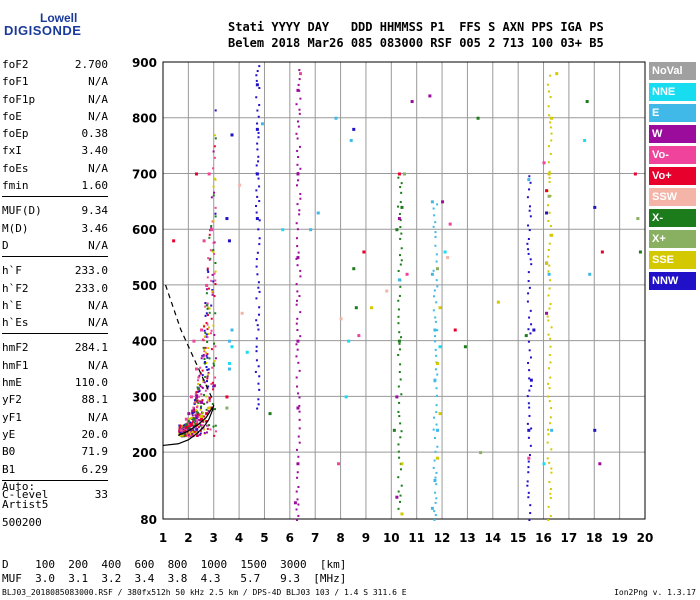  What do you see at coordinates (672, 239) in the screenshot?
I see `legend-item: X+` at bounding box center [672, 239].